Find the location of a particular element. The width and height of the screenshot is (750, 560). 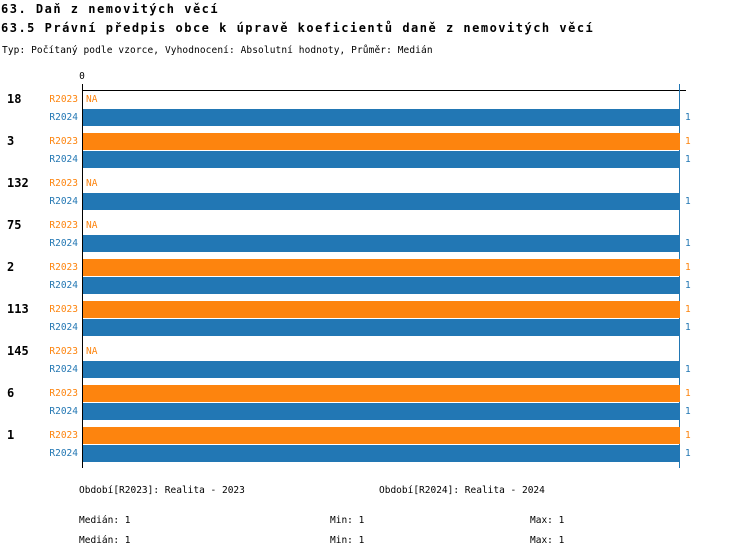

reference-line is located at coordinates (679, 276).